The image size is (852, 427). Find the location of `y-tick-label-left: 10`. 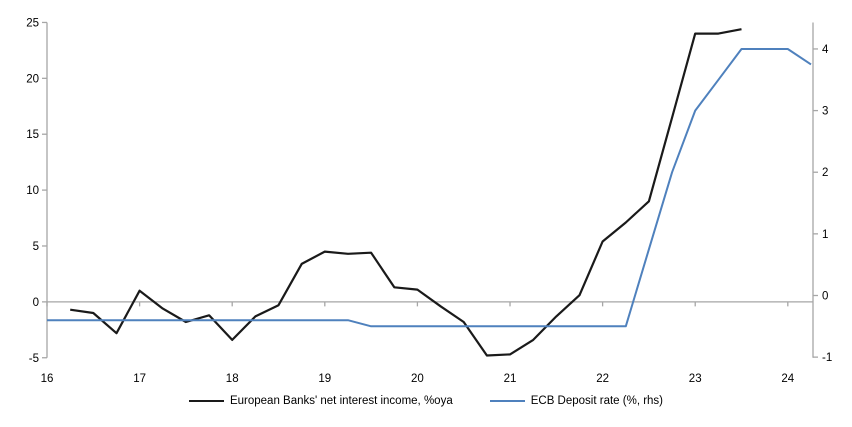

y-tick-label-left: 10 is located at coordinates (32, 191).